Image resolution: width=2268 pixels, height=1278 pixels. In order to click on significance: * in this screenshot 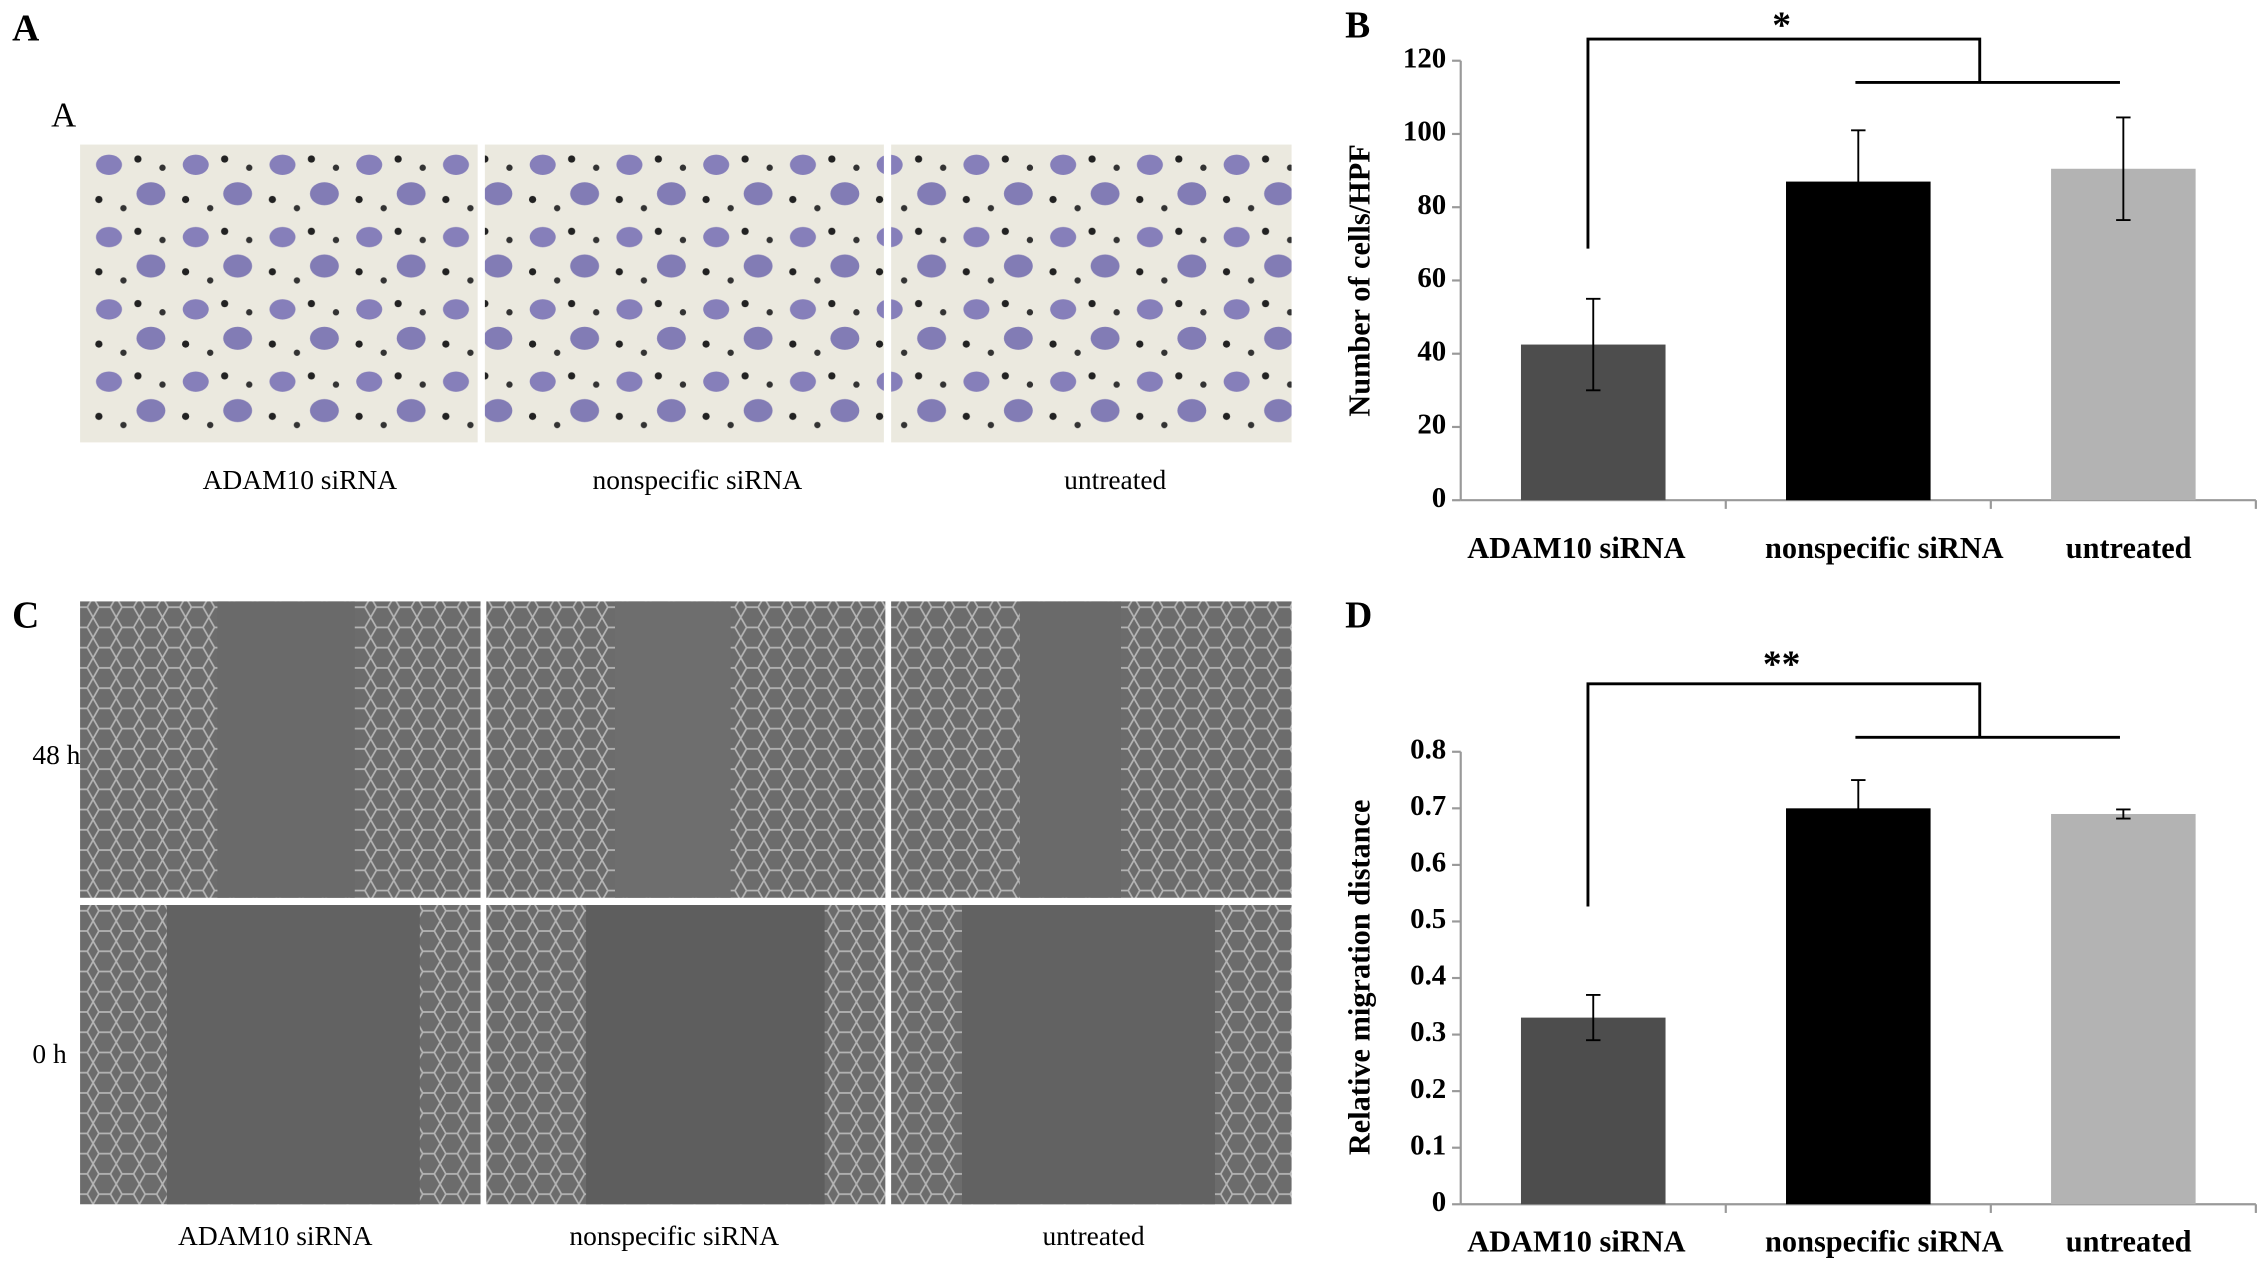, I will do `click(1781, 26)`.